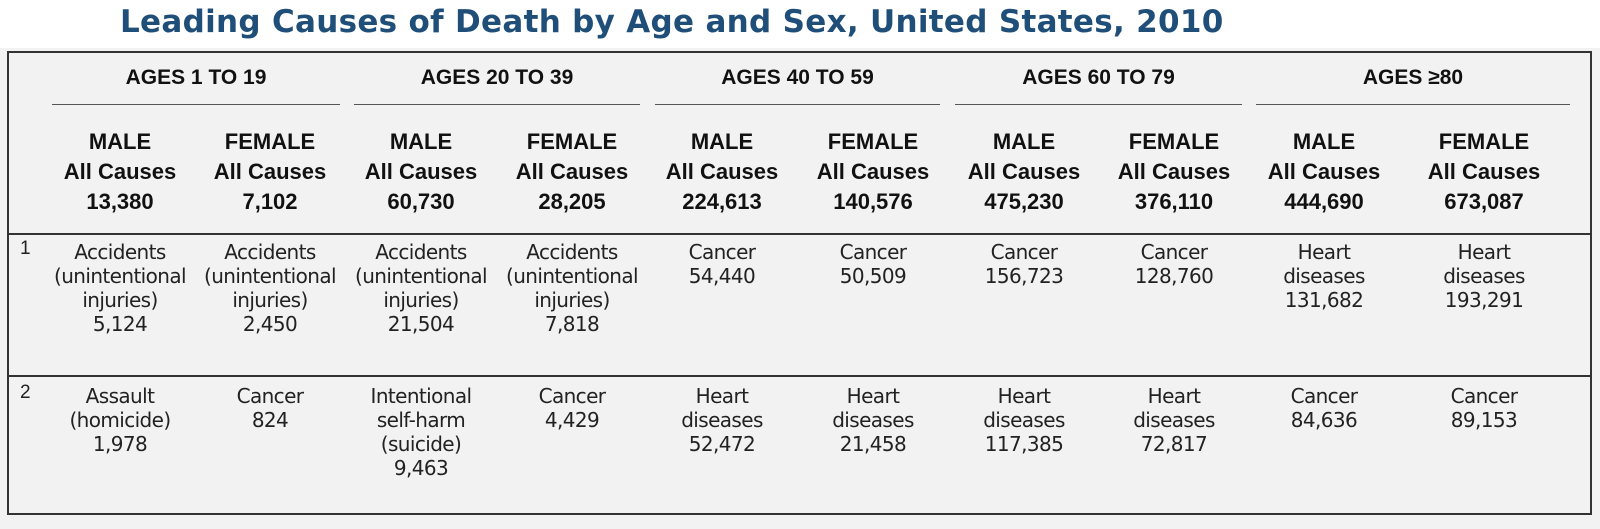  What do you see at coordinates (797, 77) in the screenshot?
I see `age-group-header: AGES 40 TO 59` at bounding box center [797, 77].